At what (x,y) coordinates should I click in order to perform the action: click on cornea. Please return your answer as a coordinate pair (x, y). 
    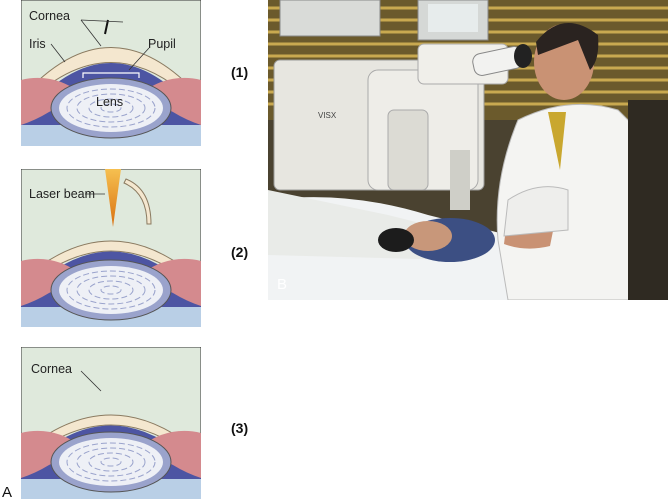
    Looking at the image, I should click on (111, 78).